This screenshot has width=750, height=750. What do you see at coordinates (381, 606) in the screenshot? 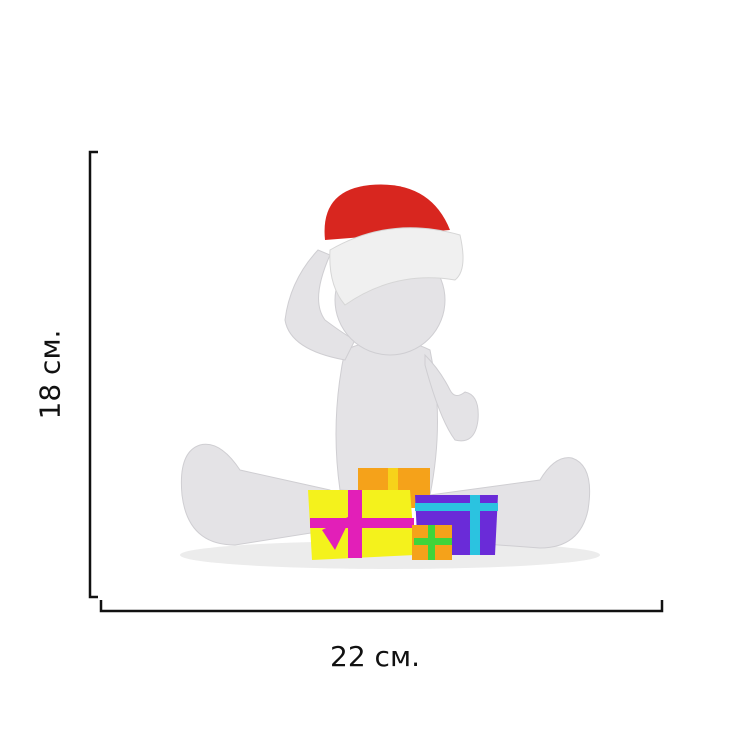
I see `width-dimension-line` at bounding box center [381, 606].